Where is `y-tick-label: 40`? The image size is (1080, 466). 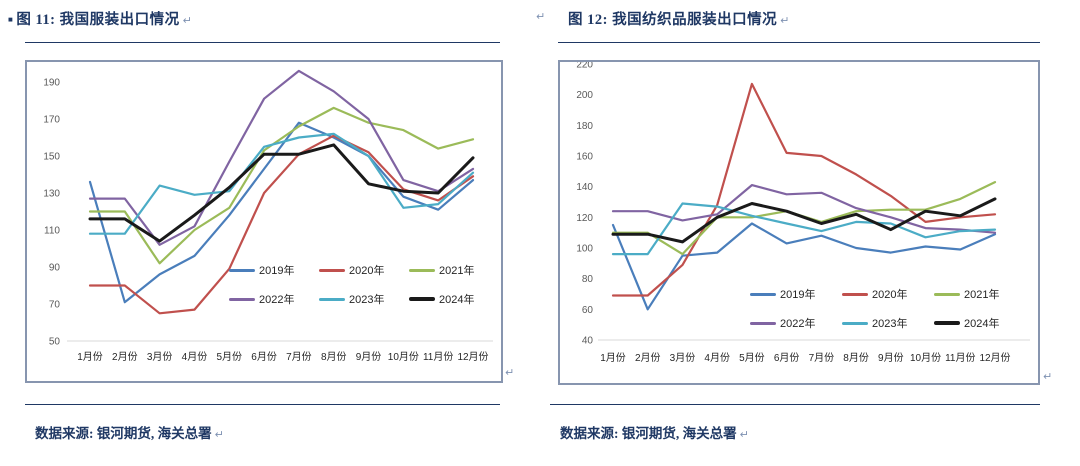
y-tick-label: 40 is located at coordinates (588, 341).